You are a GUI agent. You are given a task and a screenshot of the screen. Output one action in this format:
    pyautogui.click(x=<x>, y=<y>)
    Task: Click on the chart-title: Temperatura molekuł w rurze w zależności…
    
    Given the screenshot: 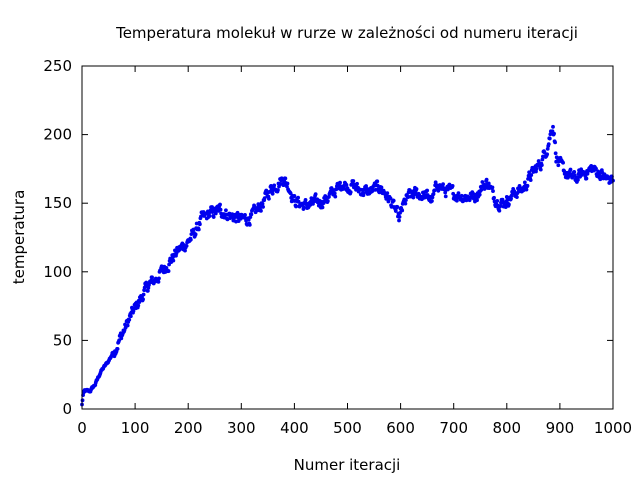 What is the action you would take?
    pyautogui.click(x=346, y=33)
    